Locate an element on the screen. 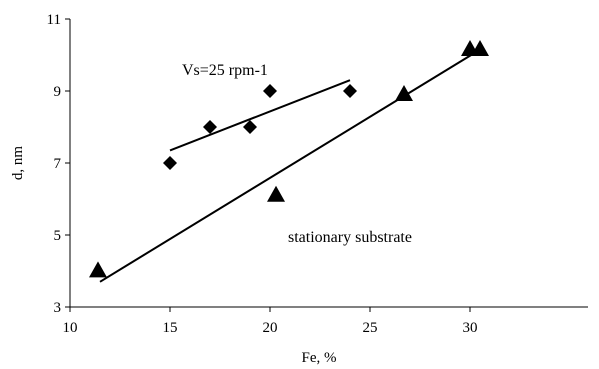 Image resolution: width=599 pixels, height=369 pixels. y-axis-ticks: 3 5 7 9 11 is located at coordinates (58, 164).